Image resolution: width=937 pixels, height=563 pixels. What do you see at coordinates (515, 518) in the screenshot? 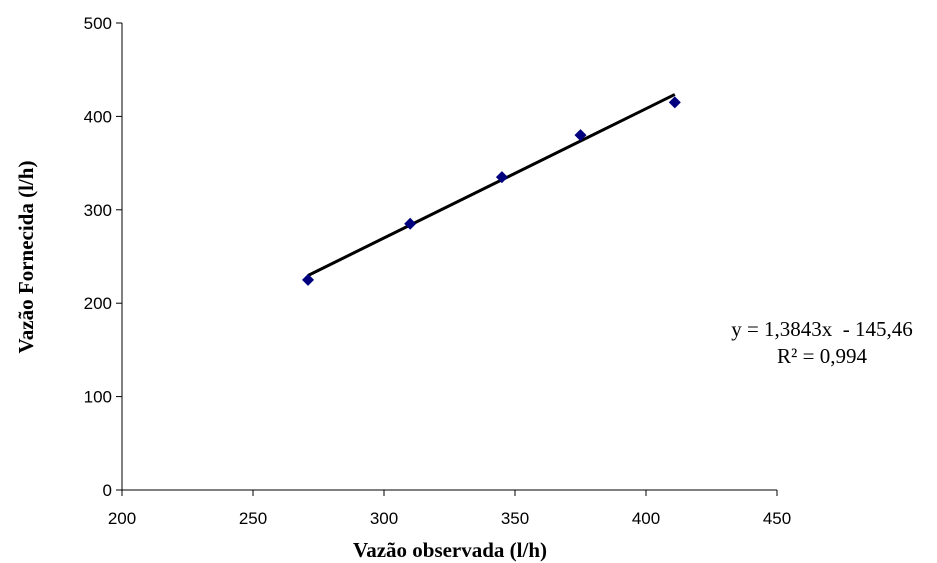
I see `x-tick-label: 350` at bounding box center [515, 518].